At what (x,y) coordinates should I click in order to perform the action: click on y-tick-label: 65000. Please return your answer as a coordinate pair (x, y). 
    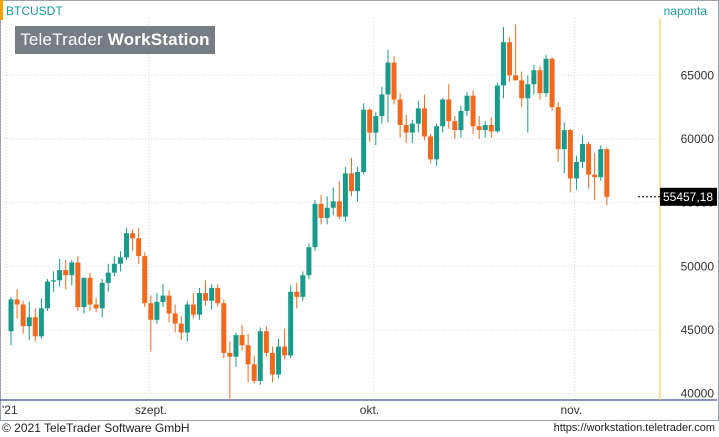
    Looking at the image, I should click on (698, 75).